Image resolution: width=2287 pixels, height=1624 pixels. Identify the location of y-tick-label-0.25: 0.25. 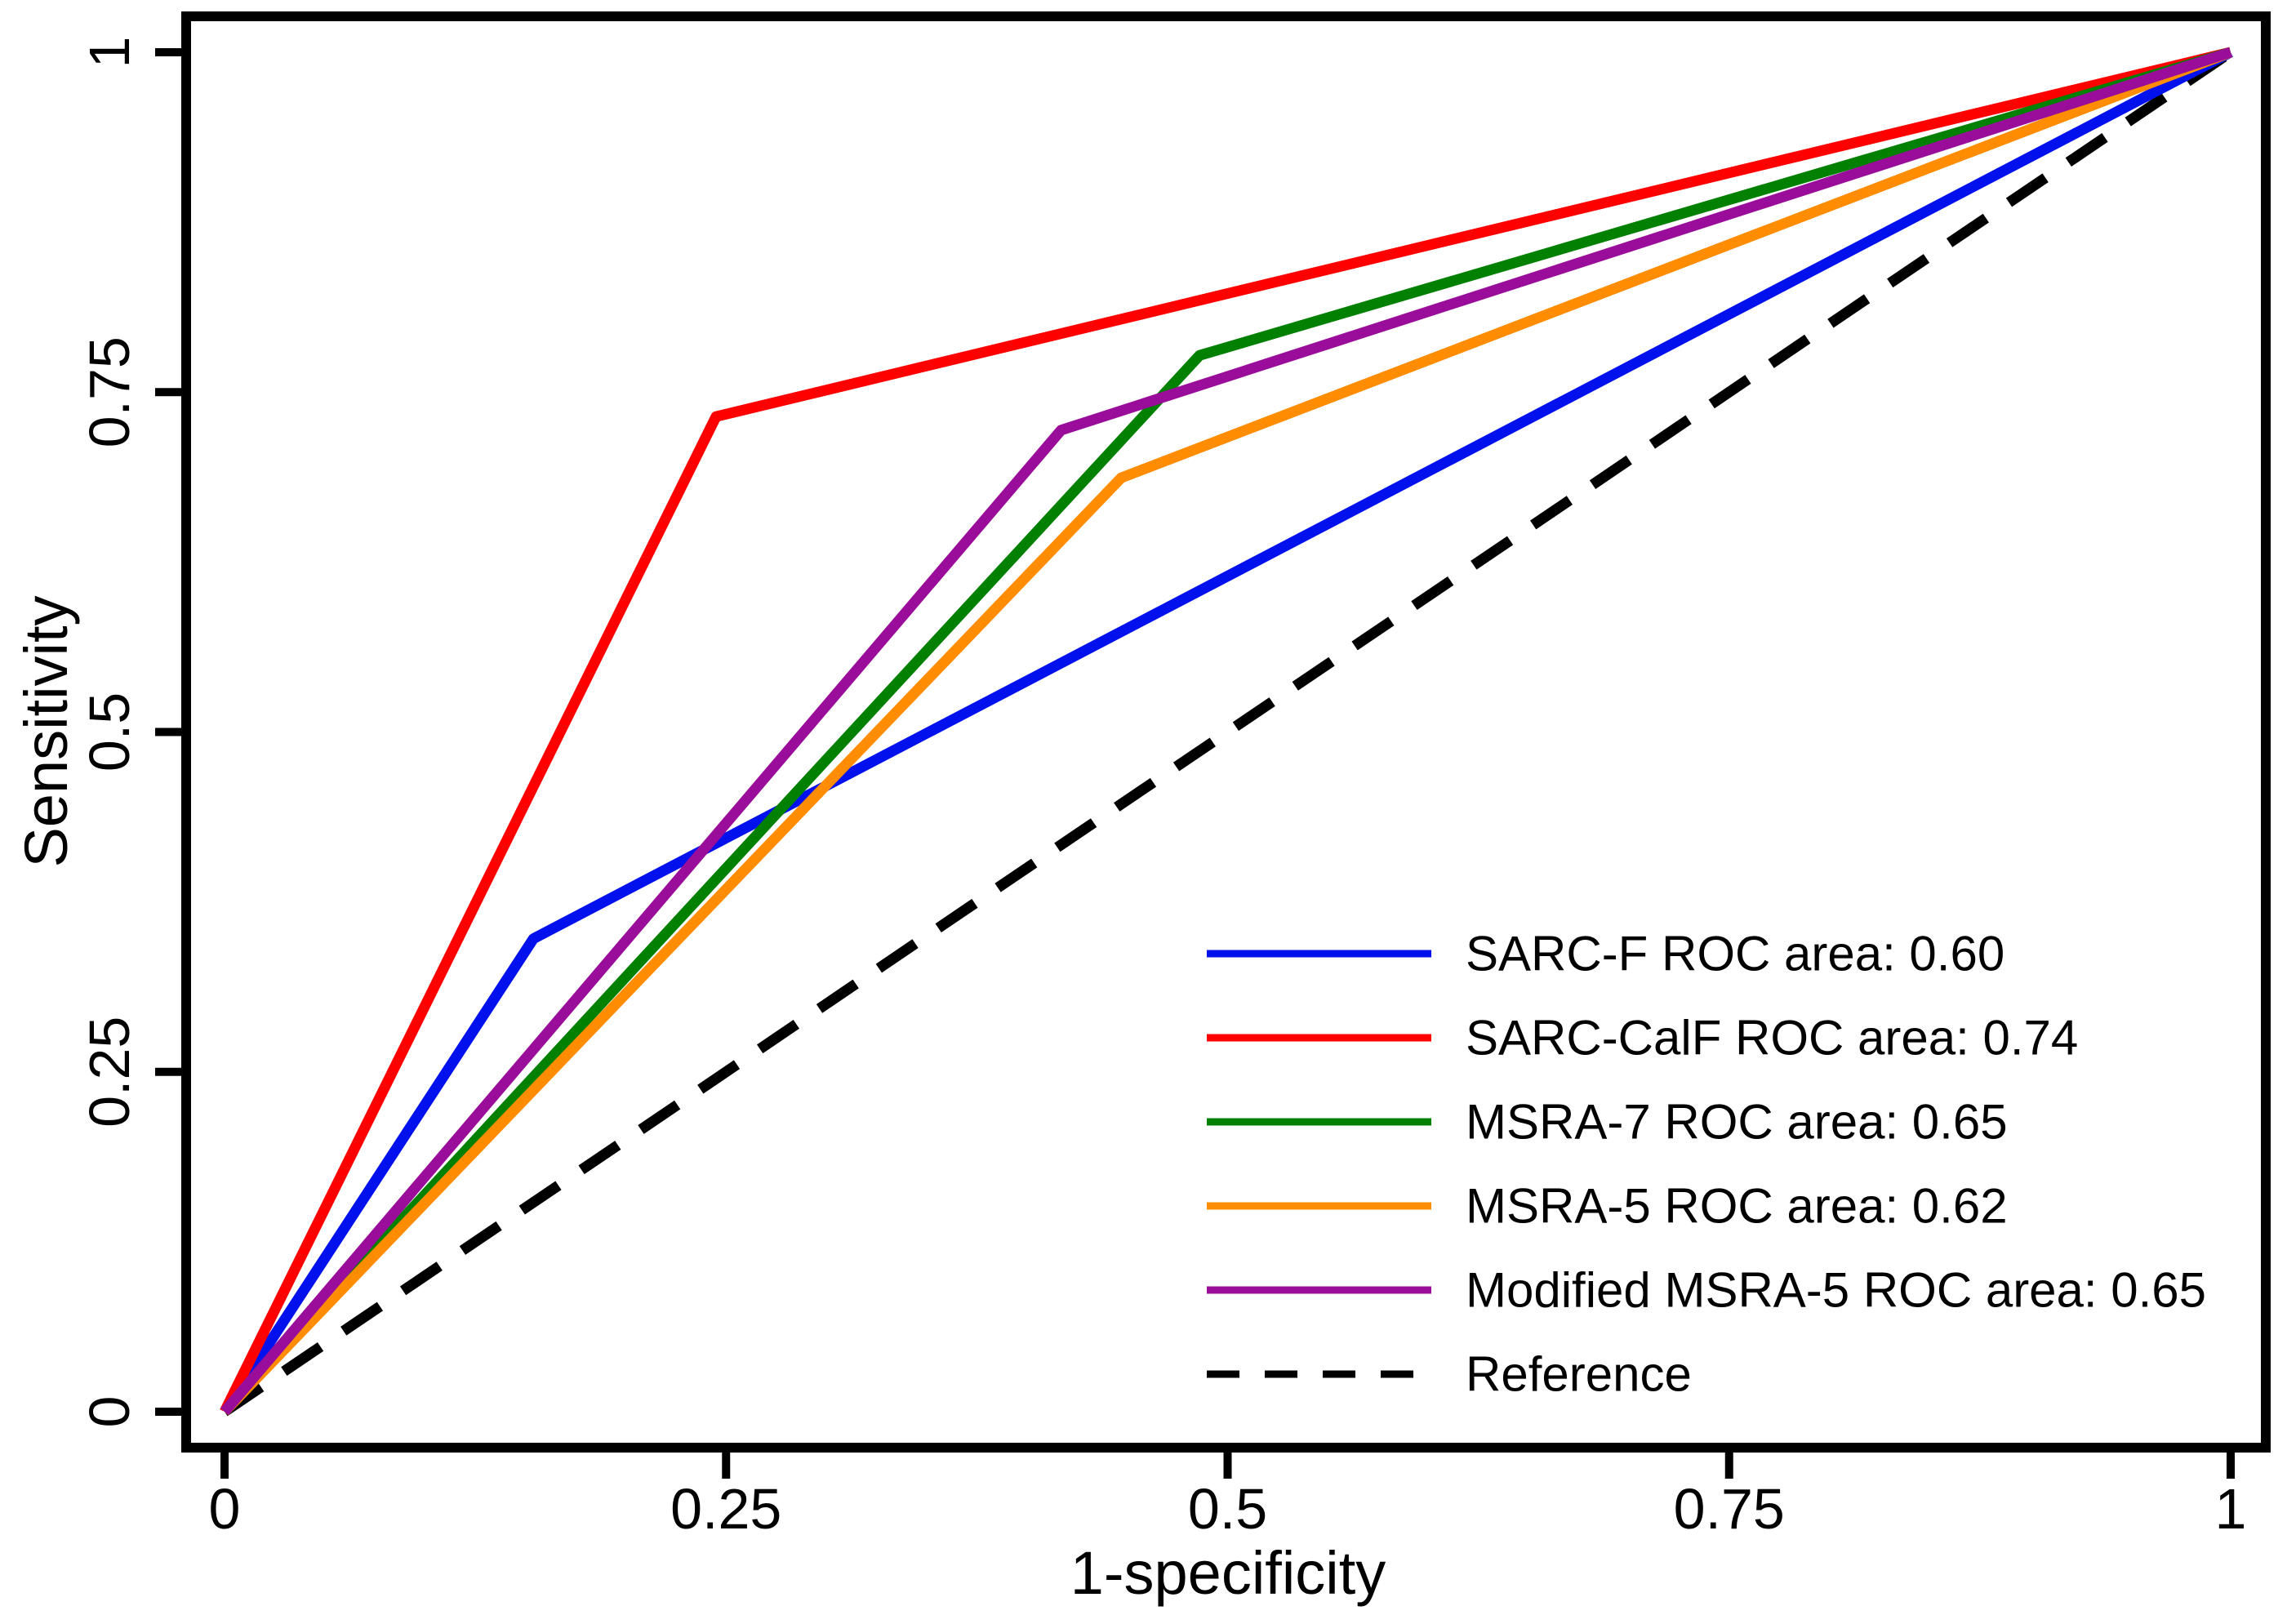
(109, 1072).